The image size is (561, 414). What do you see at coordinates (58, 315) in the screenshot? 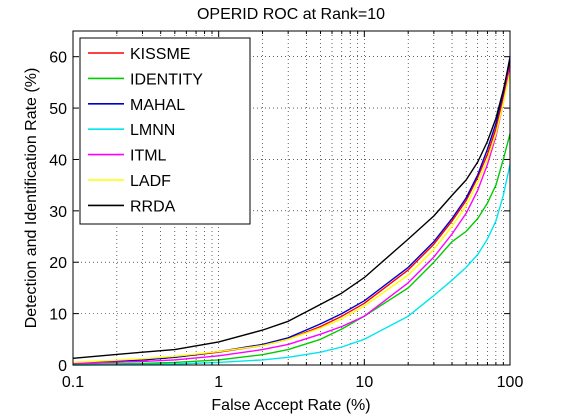
I see `y-tick-label: 10` at bounding box center [58, 315].